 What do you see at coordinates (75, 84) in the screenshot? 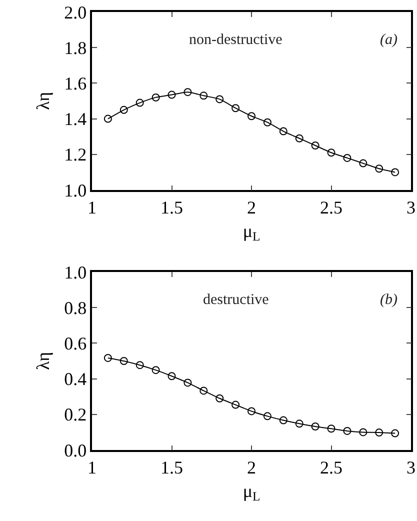
I see `y-tick-label: 1.6` at bounding box center [75, 84].